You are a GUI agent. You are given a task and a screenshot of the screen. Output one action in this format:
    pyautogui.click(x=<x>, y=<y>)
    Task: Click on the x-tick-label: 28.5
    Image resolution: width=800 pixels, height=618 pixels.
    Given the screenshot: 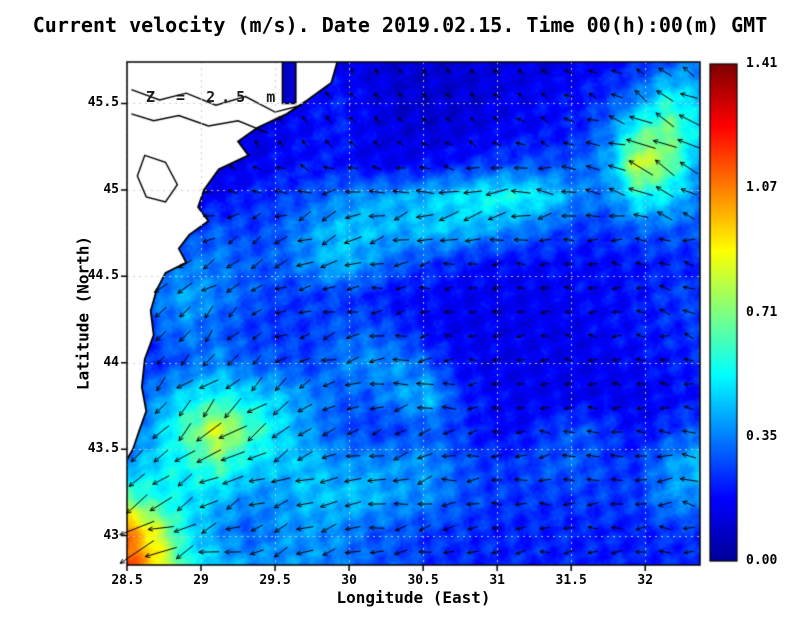 What is the action you would take?
    pyautogui.click(x=127, y=580)
    